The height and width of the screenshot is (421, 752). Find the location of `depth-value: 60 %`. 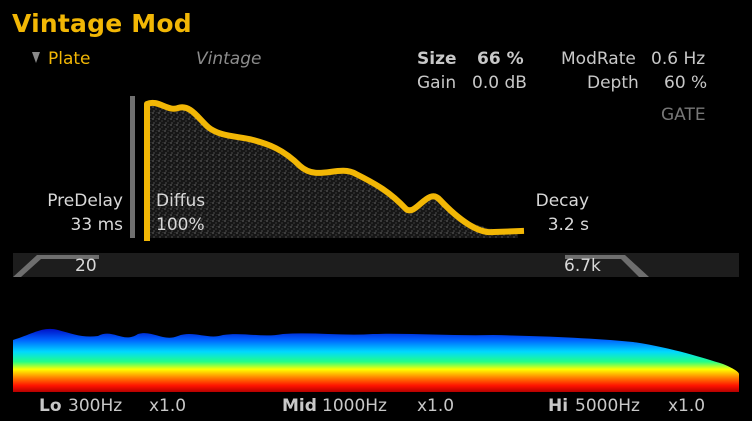

depth-value: 60 % is located at coordinates (686, 83).